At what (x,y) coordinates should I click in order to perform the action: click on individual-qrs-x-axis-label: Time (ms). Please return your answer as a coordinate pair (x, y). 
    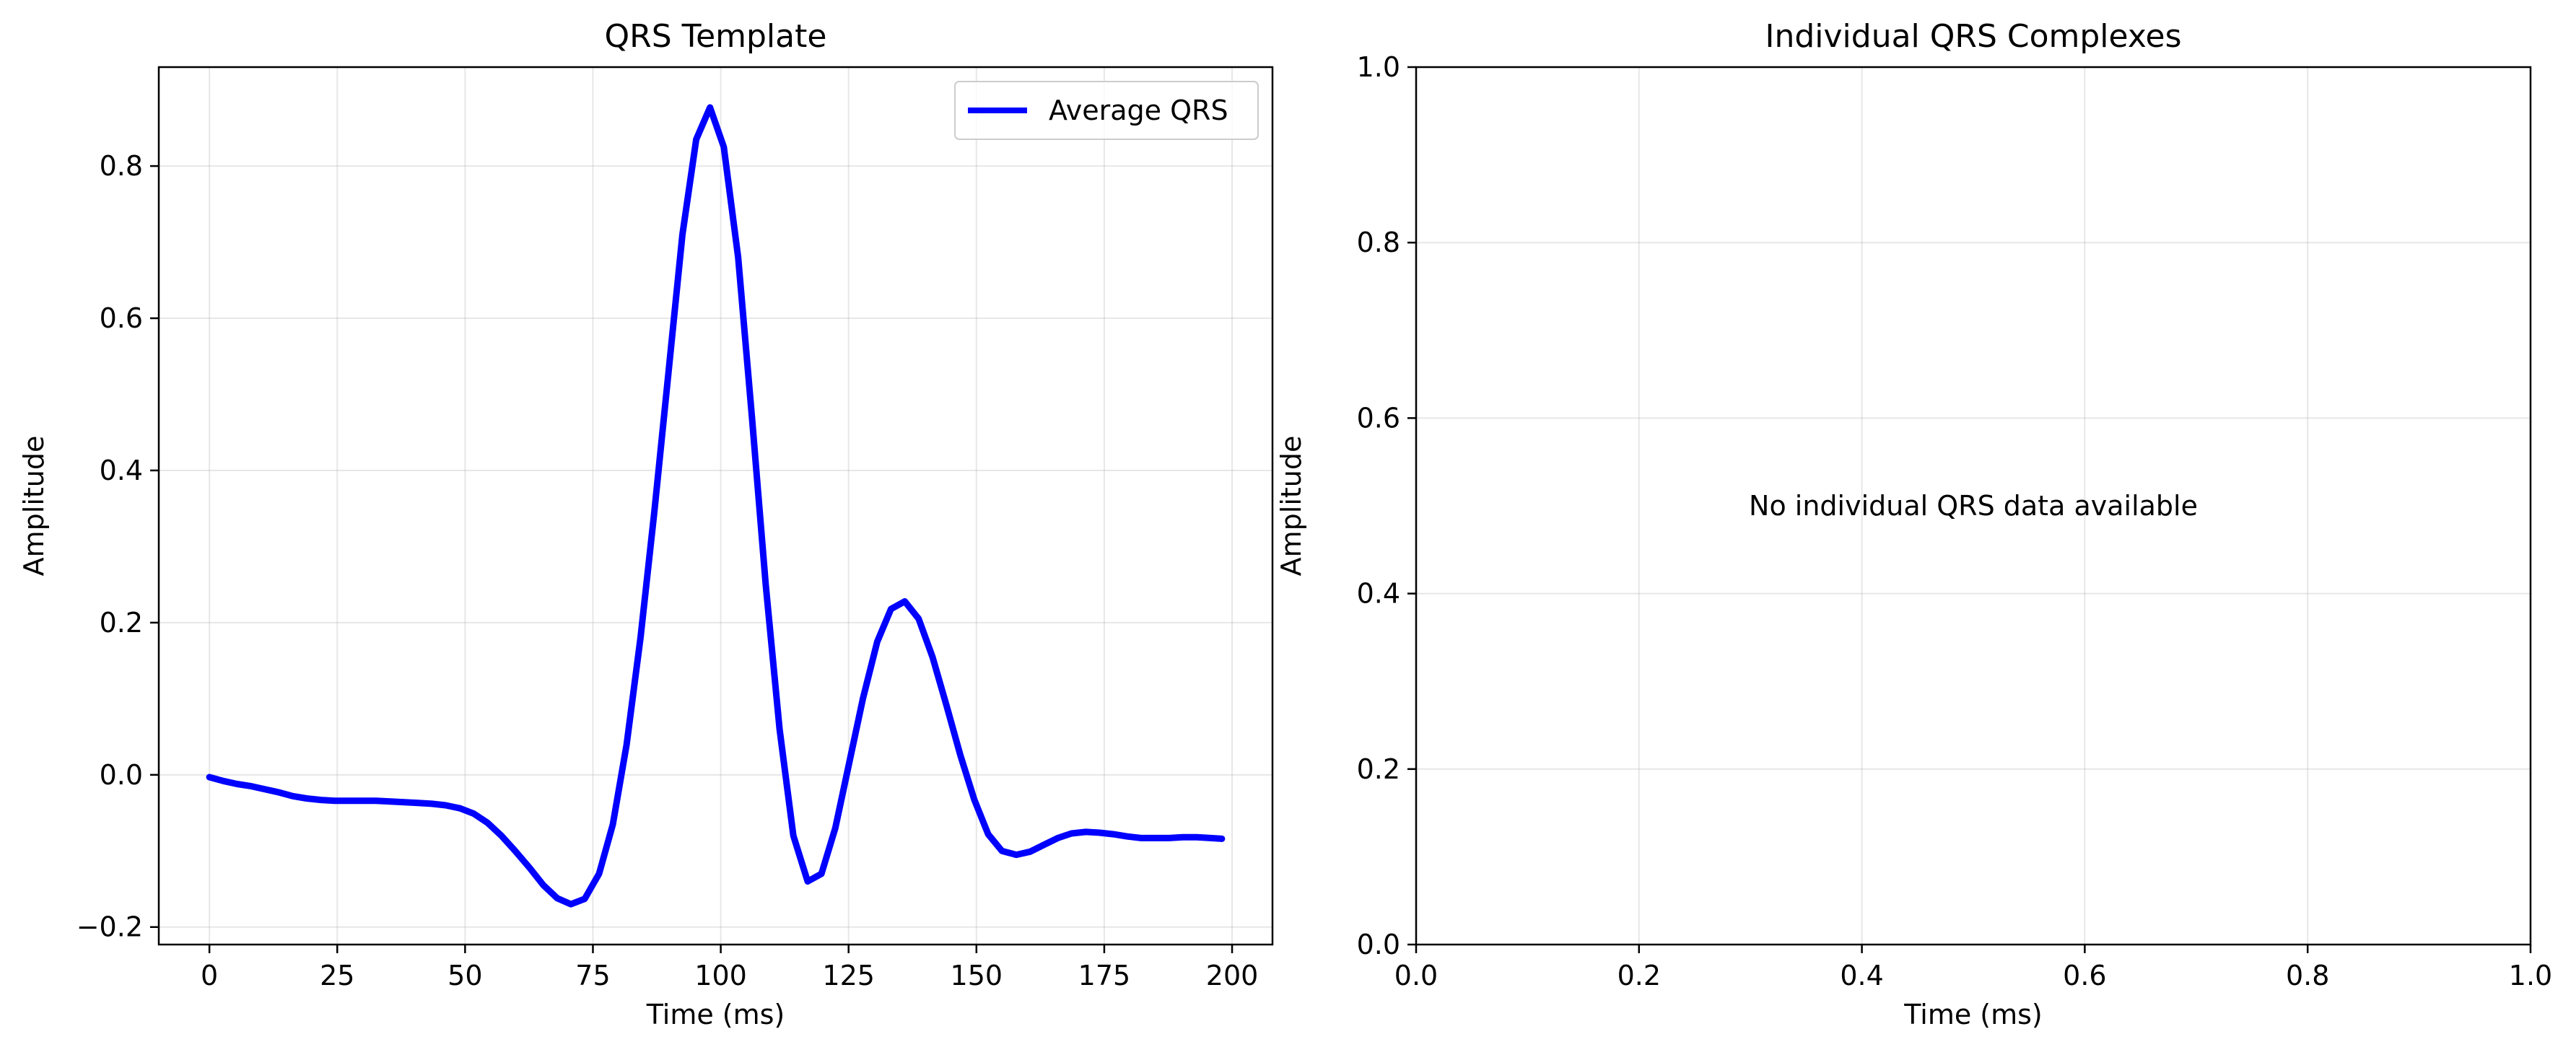
    Looking at the image, I should click on (1973, 1014).